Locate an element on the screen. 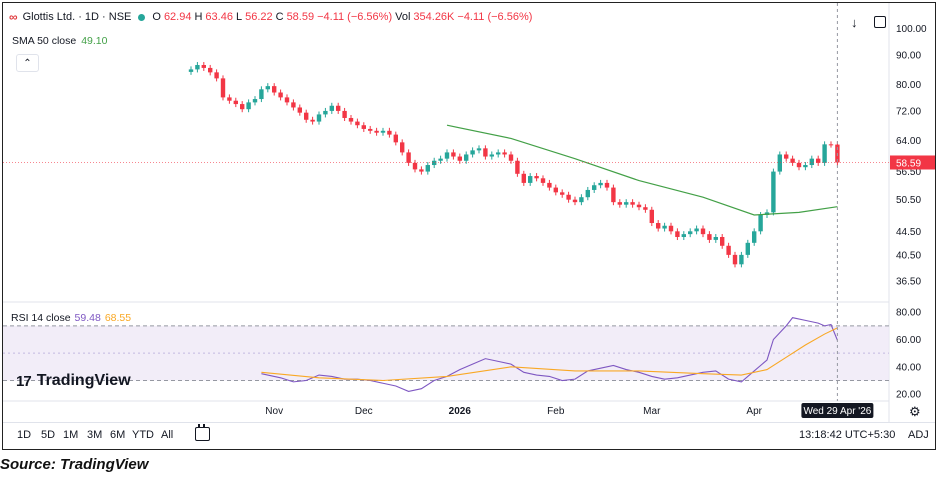 This screenshot has height=480, width=940. symbol-title: Glottis Ltd. · 1D · NSE is located at coordinates (77, 17).